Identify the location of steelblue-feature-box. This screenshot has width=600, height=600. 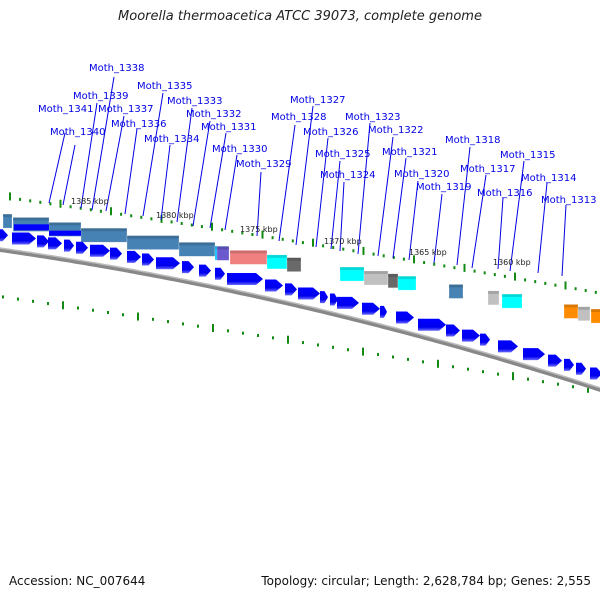
(456, 291).